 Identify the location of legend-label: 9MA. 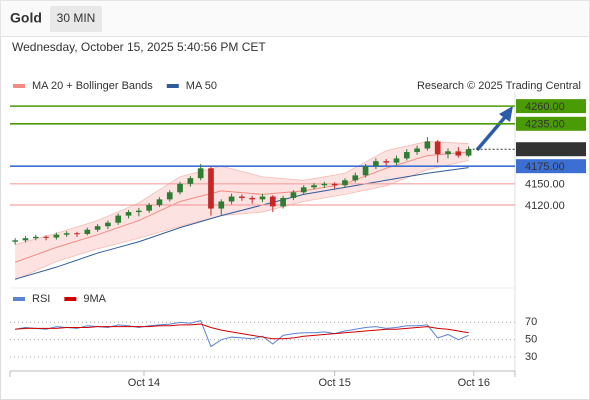
(94, 299).